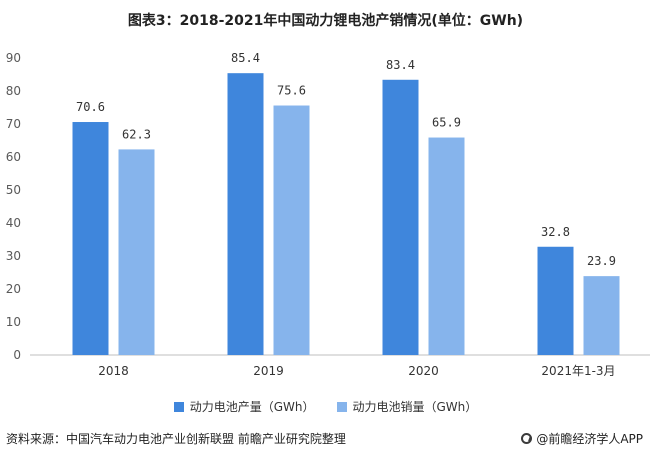 Image resolution: width=651 pixels, height=457 pixels. Describe the element at coordinates (90, 107) in the screenshot. I see `data-label: 70.6` at that location.